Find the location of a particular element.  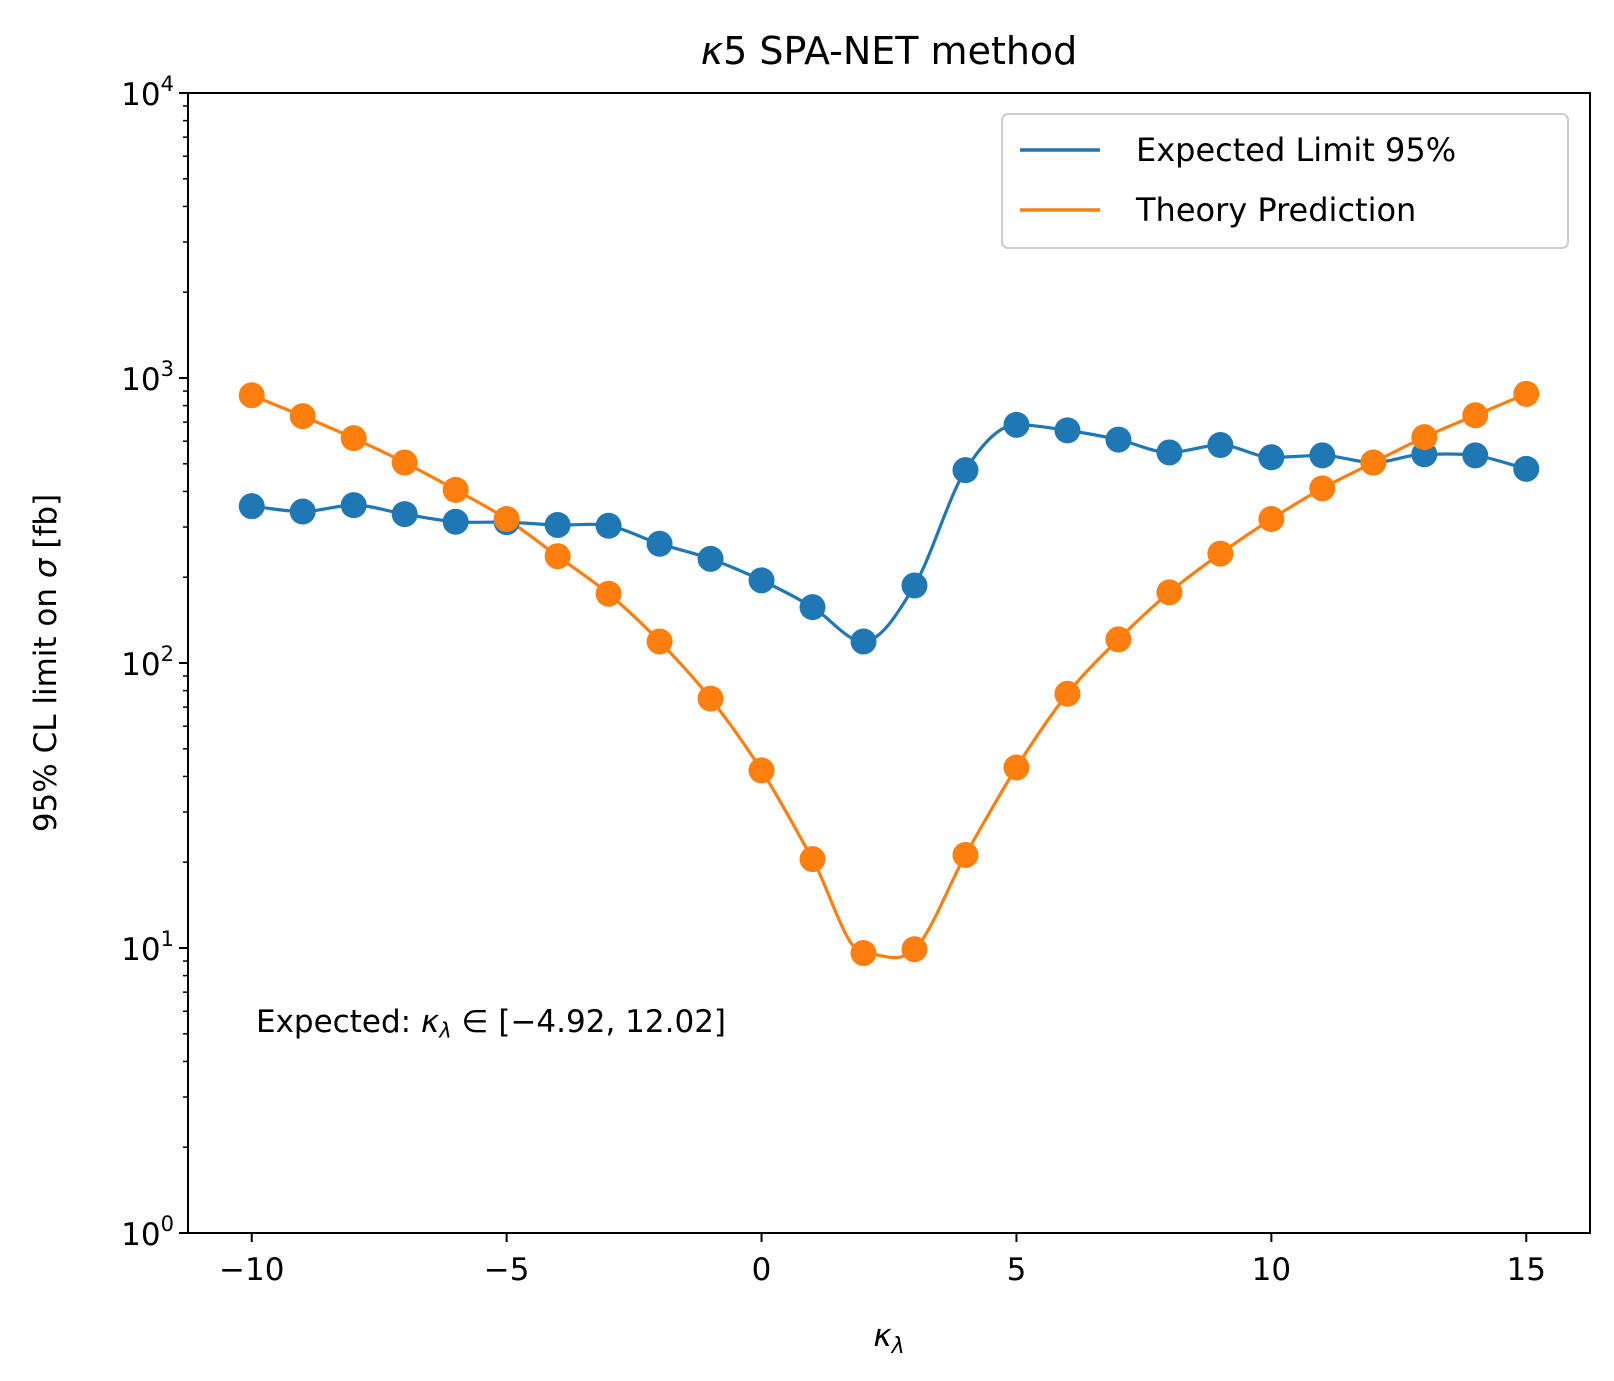

legend-box is located at coordinates (1285, 181).